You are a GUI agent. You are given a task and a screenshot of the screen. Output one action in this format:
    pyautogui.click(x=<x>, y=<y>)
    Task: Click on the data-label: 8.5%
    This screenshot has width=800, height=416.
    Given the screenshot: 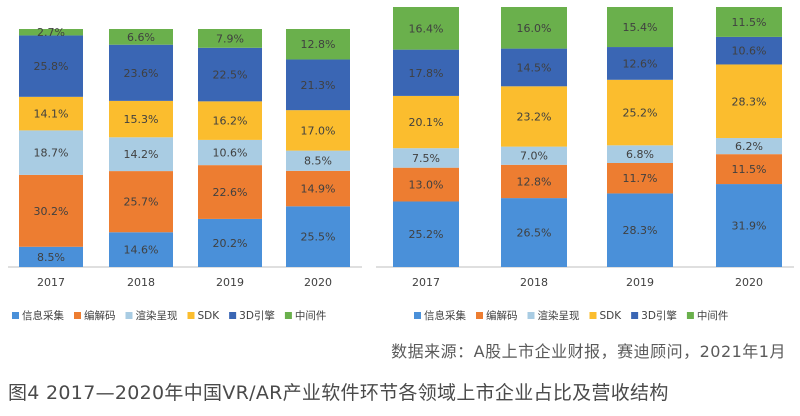 What is the action you would take?
    pyautogui.click(x=318, y=161)
    